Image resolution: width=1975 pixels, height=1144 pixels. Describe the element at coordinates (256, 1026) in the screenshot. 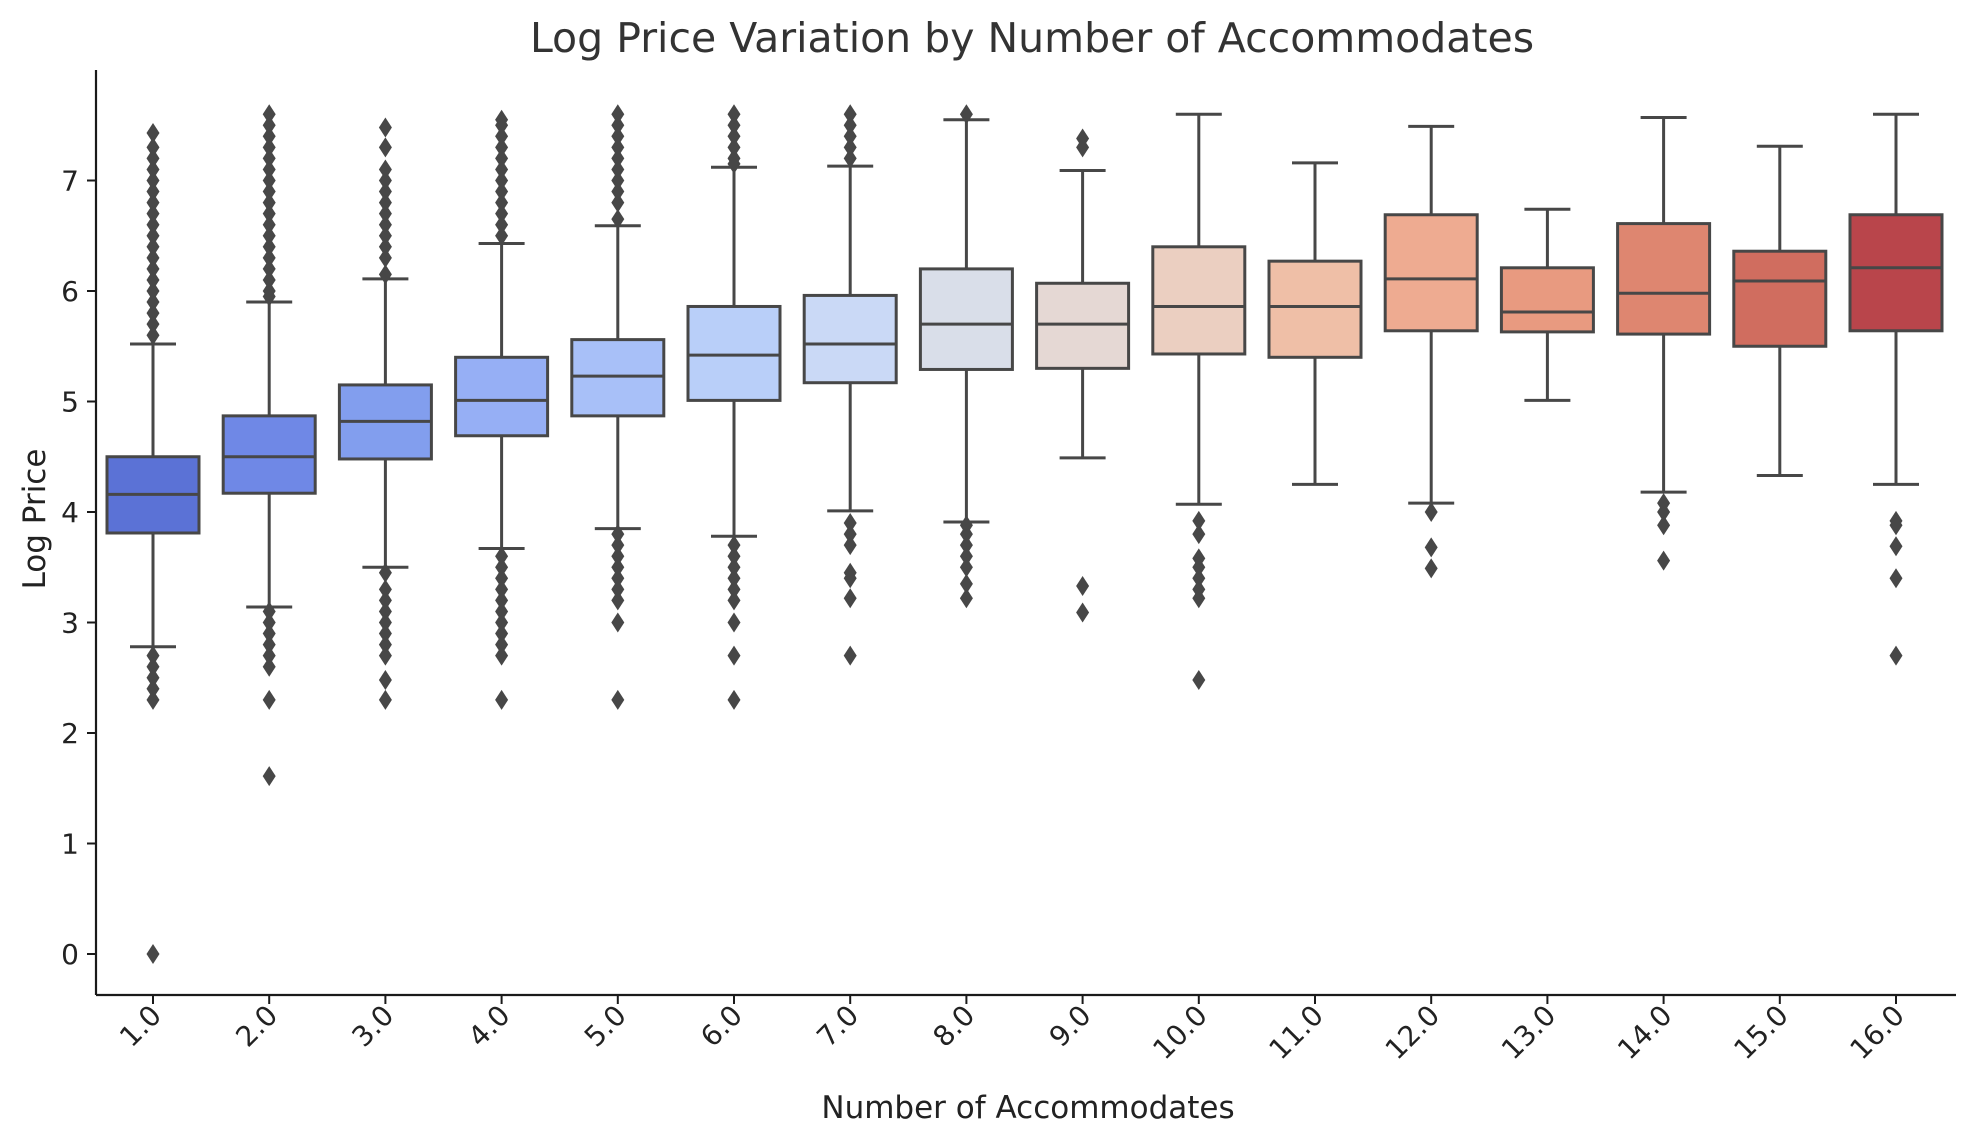

I see `x-tick-label: 2.0` at that location.